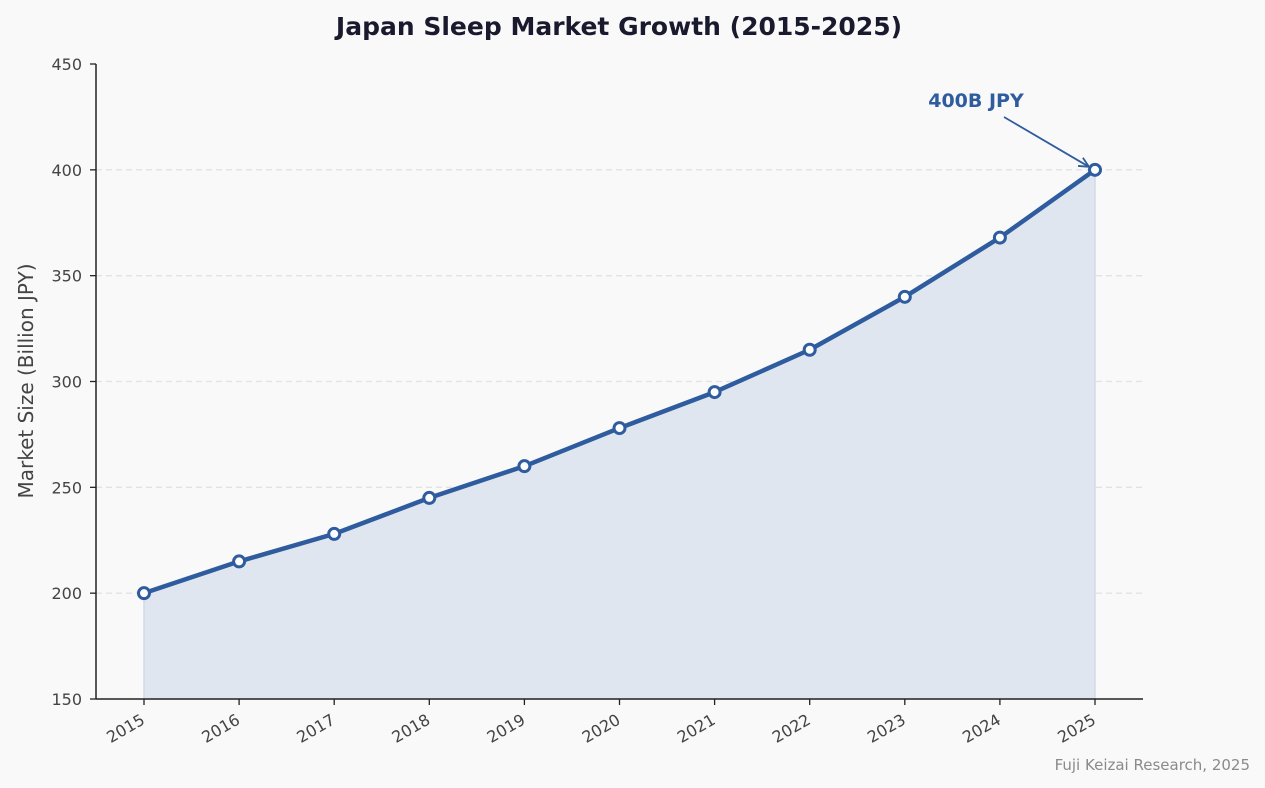 The image size is (1265, 788). What do you see at coordinates (125, 728) in the screenshot?
I see `x-tick-label-2015: 2015` at bounding box center [125, 728].